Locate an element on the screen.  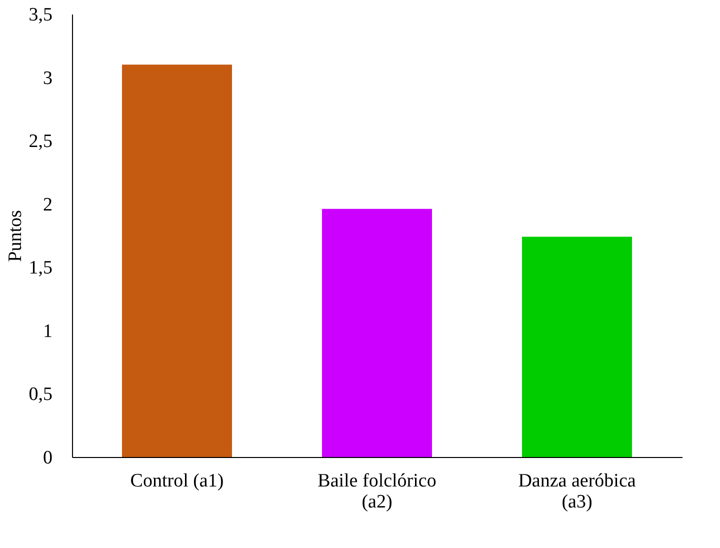
y-tick-label: 2 is located at coordinates (47, 205).